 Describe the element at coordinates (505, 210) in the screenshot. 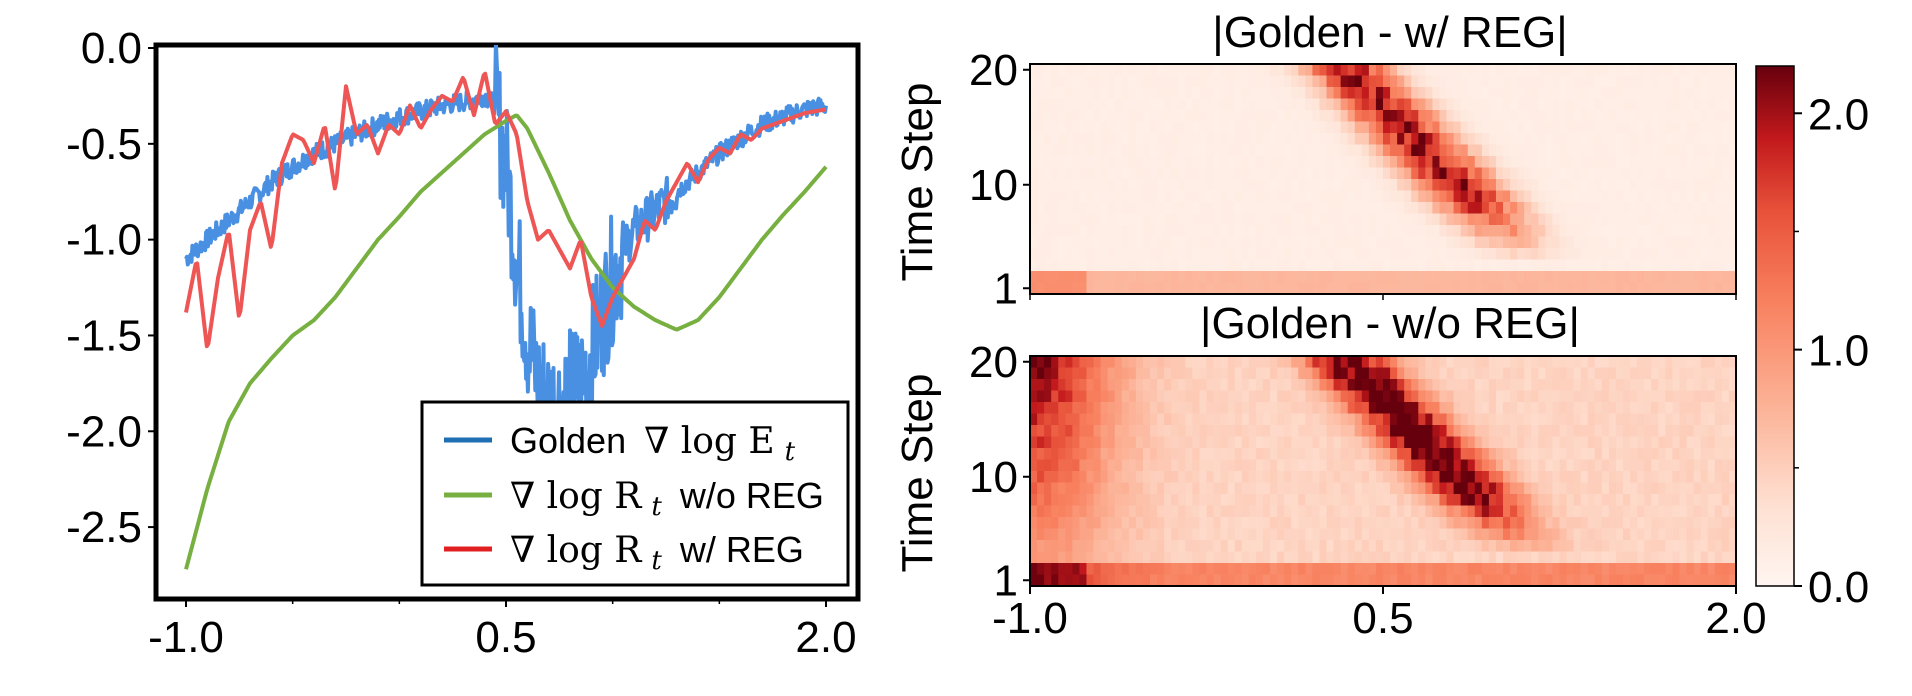

I see `series-line-w-reg` at that location.